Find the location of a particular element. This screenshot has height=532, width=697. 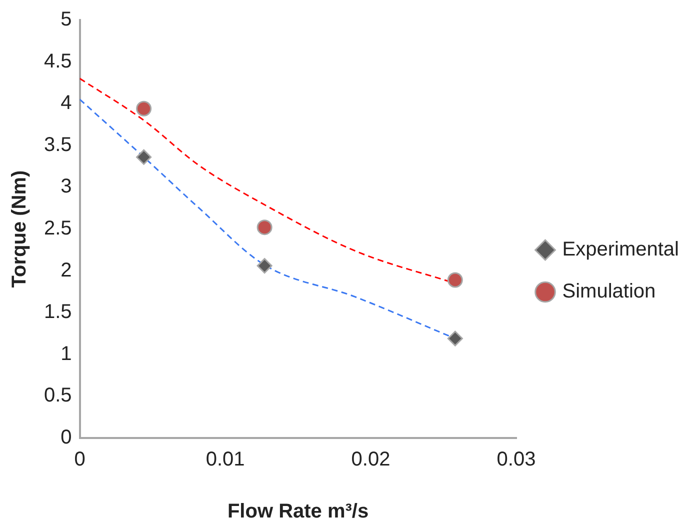

x-tick-label: 0.02 is located at coordinates (370, 459).